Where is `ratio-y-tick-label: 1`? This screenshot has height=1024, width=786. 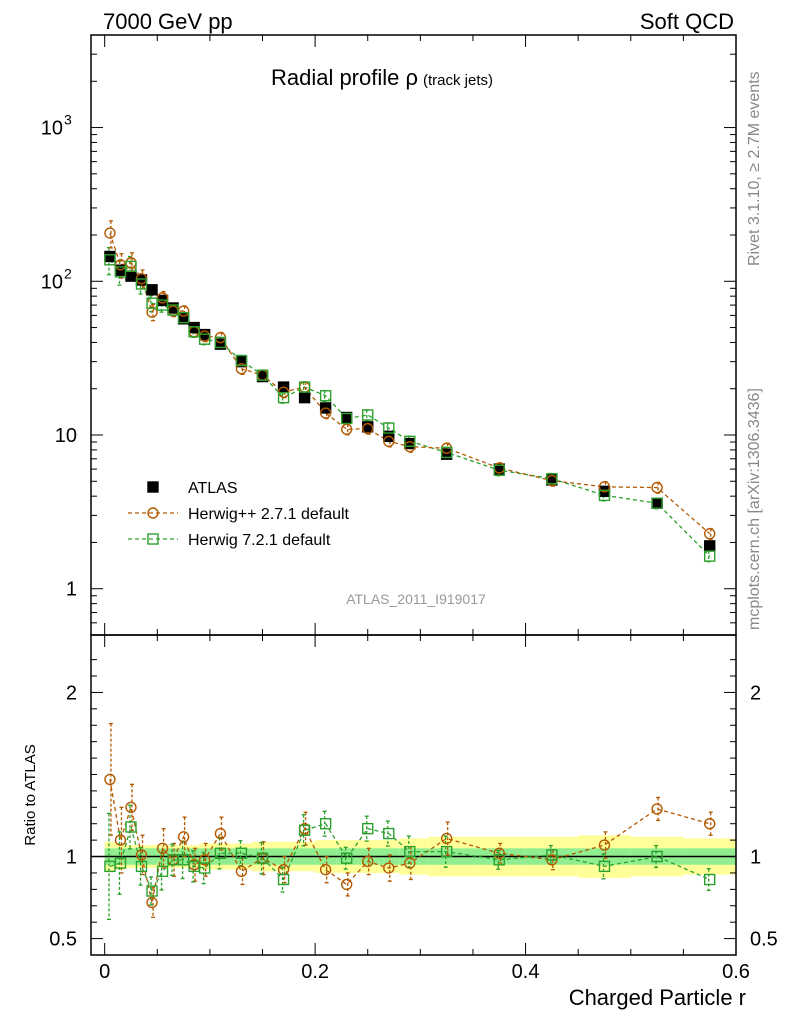
ratio-y-tick-label: 1 is located at coordinates (71, 858).